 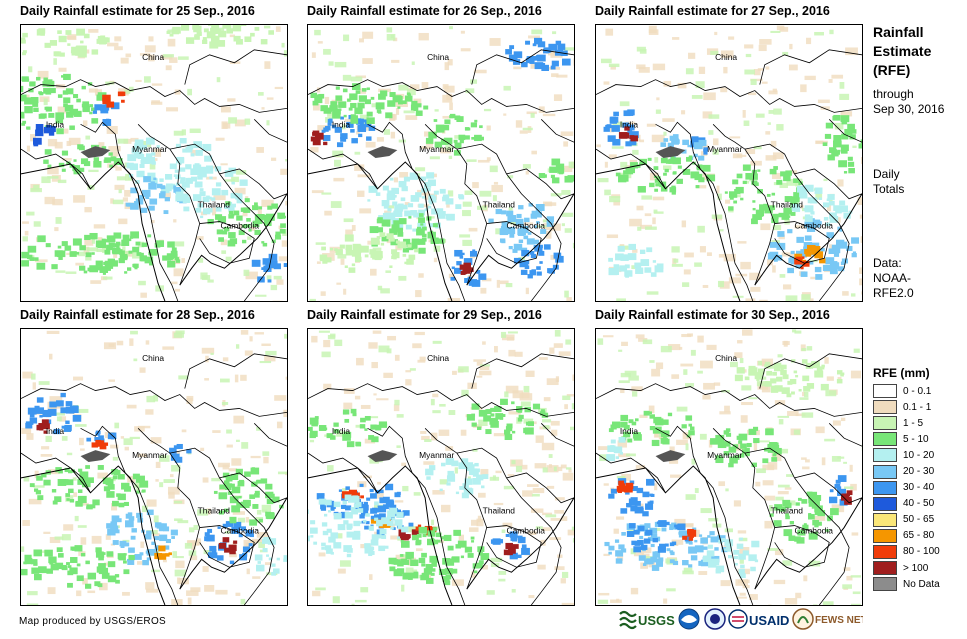 What do you see at coordinates (898, 32) in the screenshot?
I see `rfe-title-line: Rainfall` at bounding box center [898, 32].